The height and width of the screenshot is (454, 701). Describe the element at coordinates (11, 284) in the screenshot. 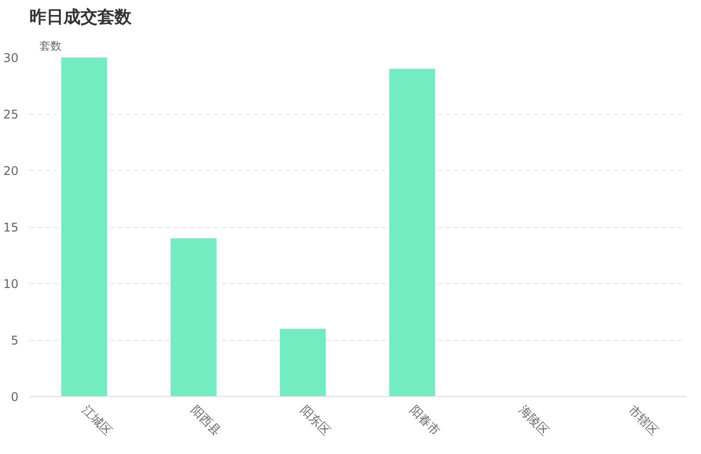

I see `y-tick-label: 10` at that location.